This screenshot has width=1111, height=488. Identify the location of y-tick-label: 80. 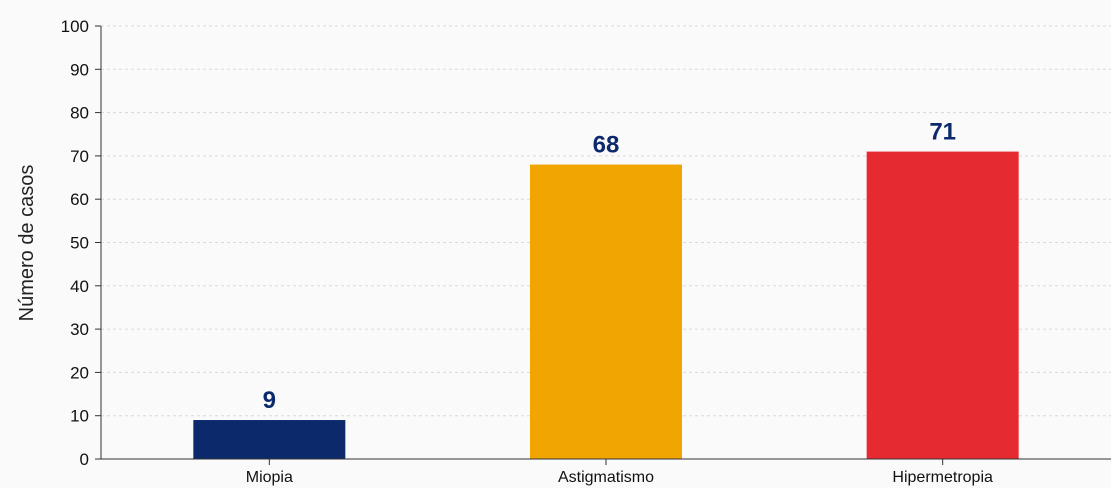
(79, 113).